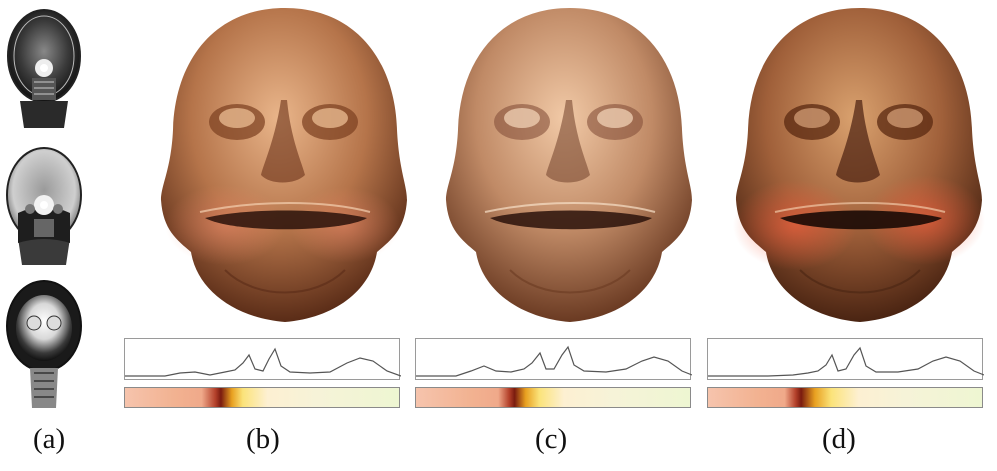 This screenshot has height=471, width=997. I want to click on caption-b: (b), so click(263, 439).